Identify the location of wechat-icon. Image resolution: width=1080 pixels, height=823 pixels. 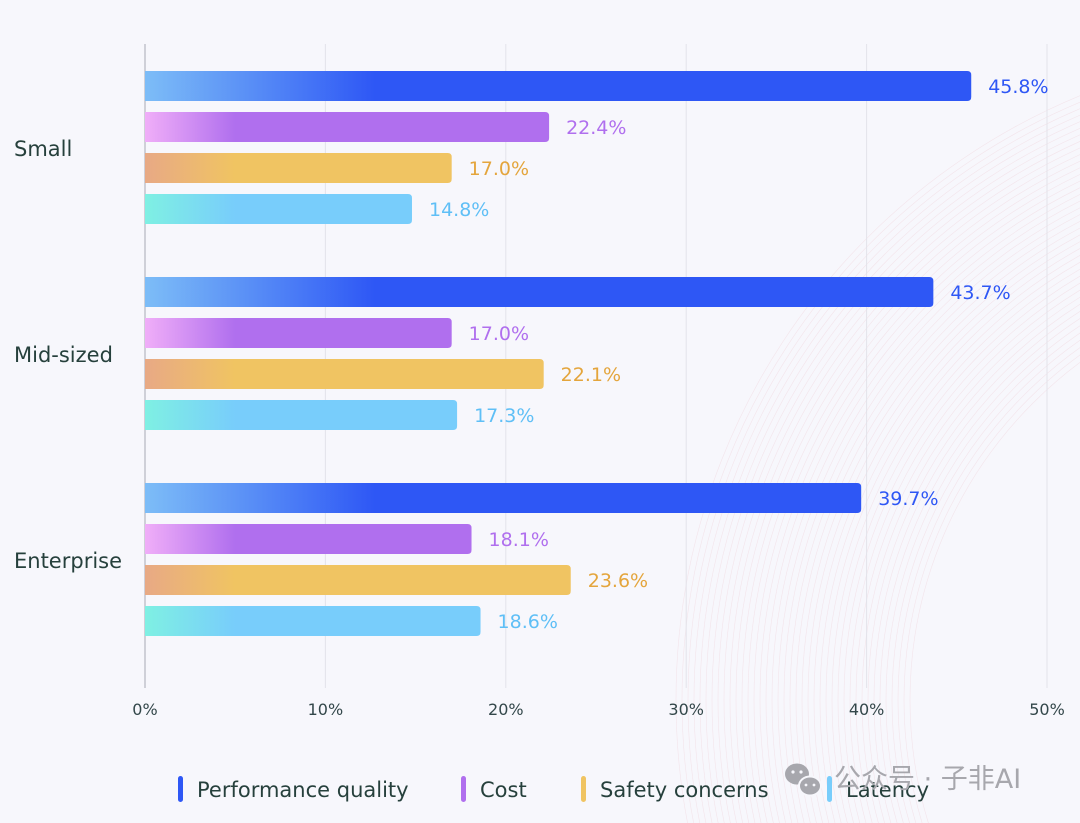
(803, 780).